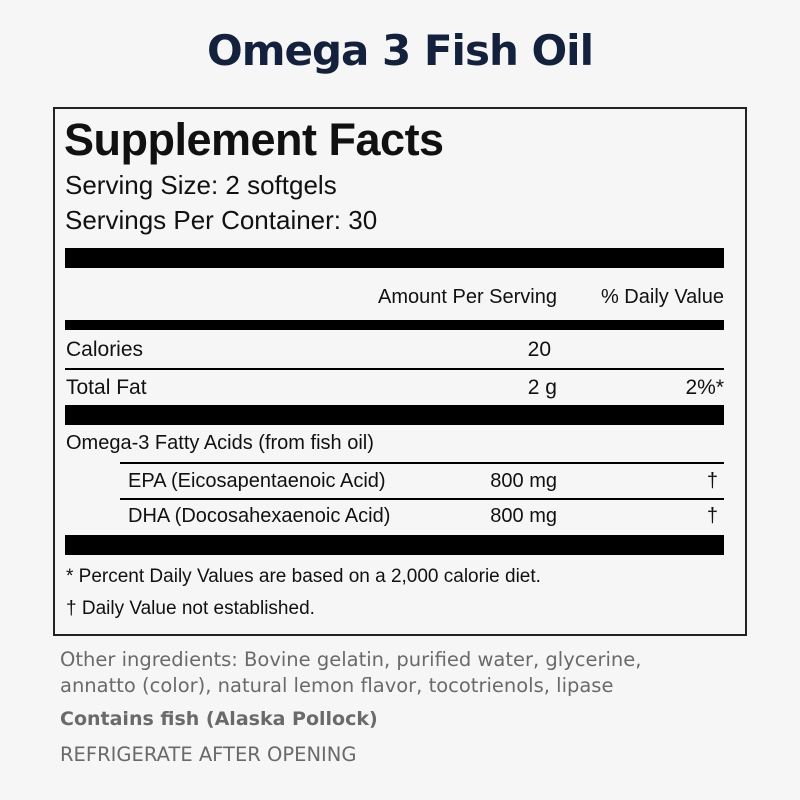 This screenshot has width=800, height=800. Describe the element at coordinates (539, 349) in the screenshot. I see `row-calories-amount: 20` at that location.